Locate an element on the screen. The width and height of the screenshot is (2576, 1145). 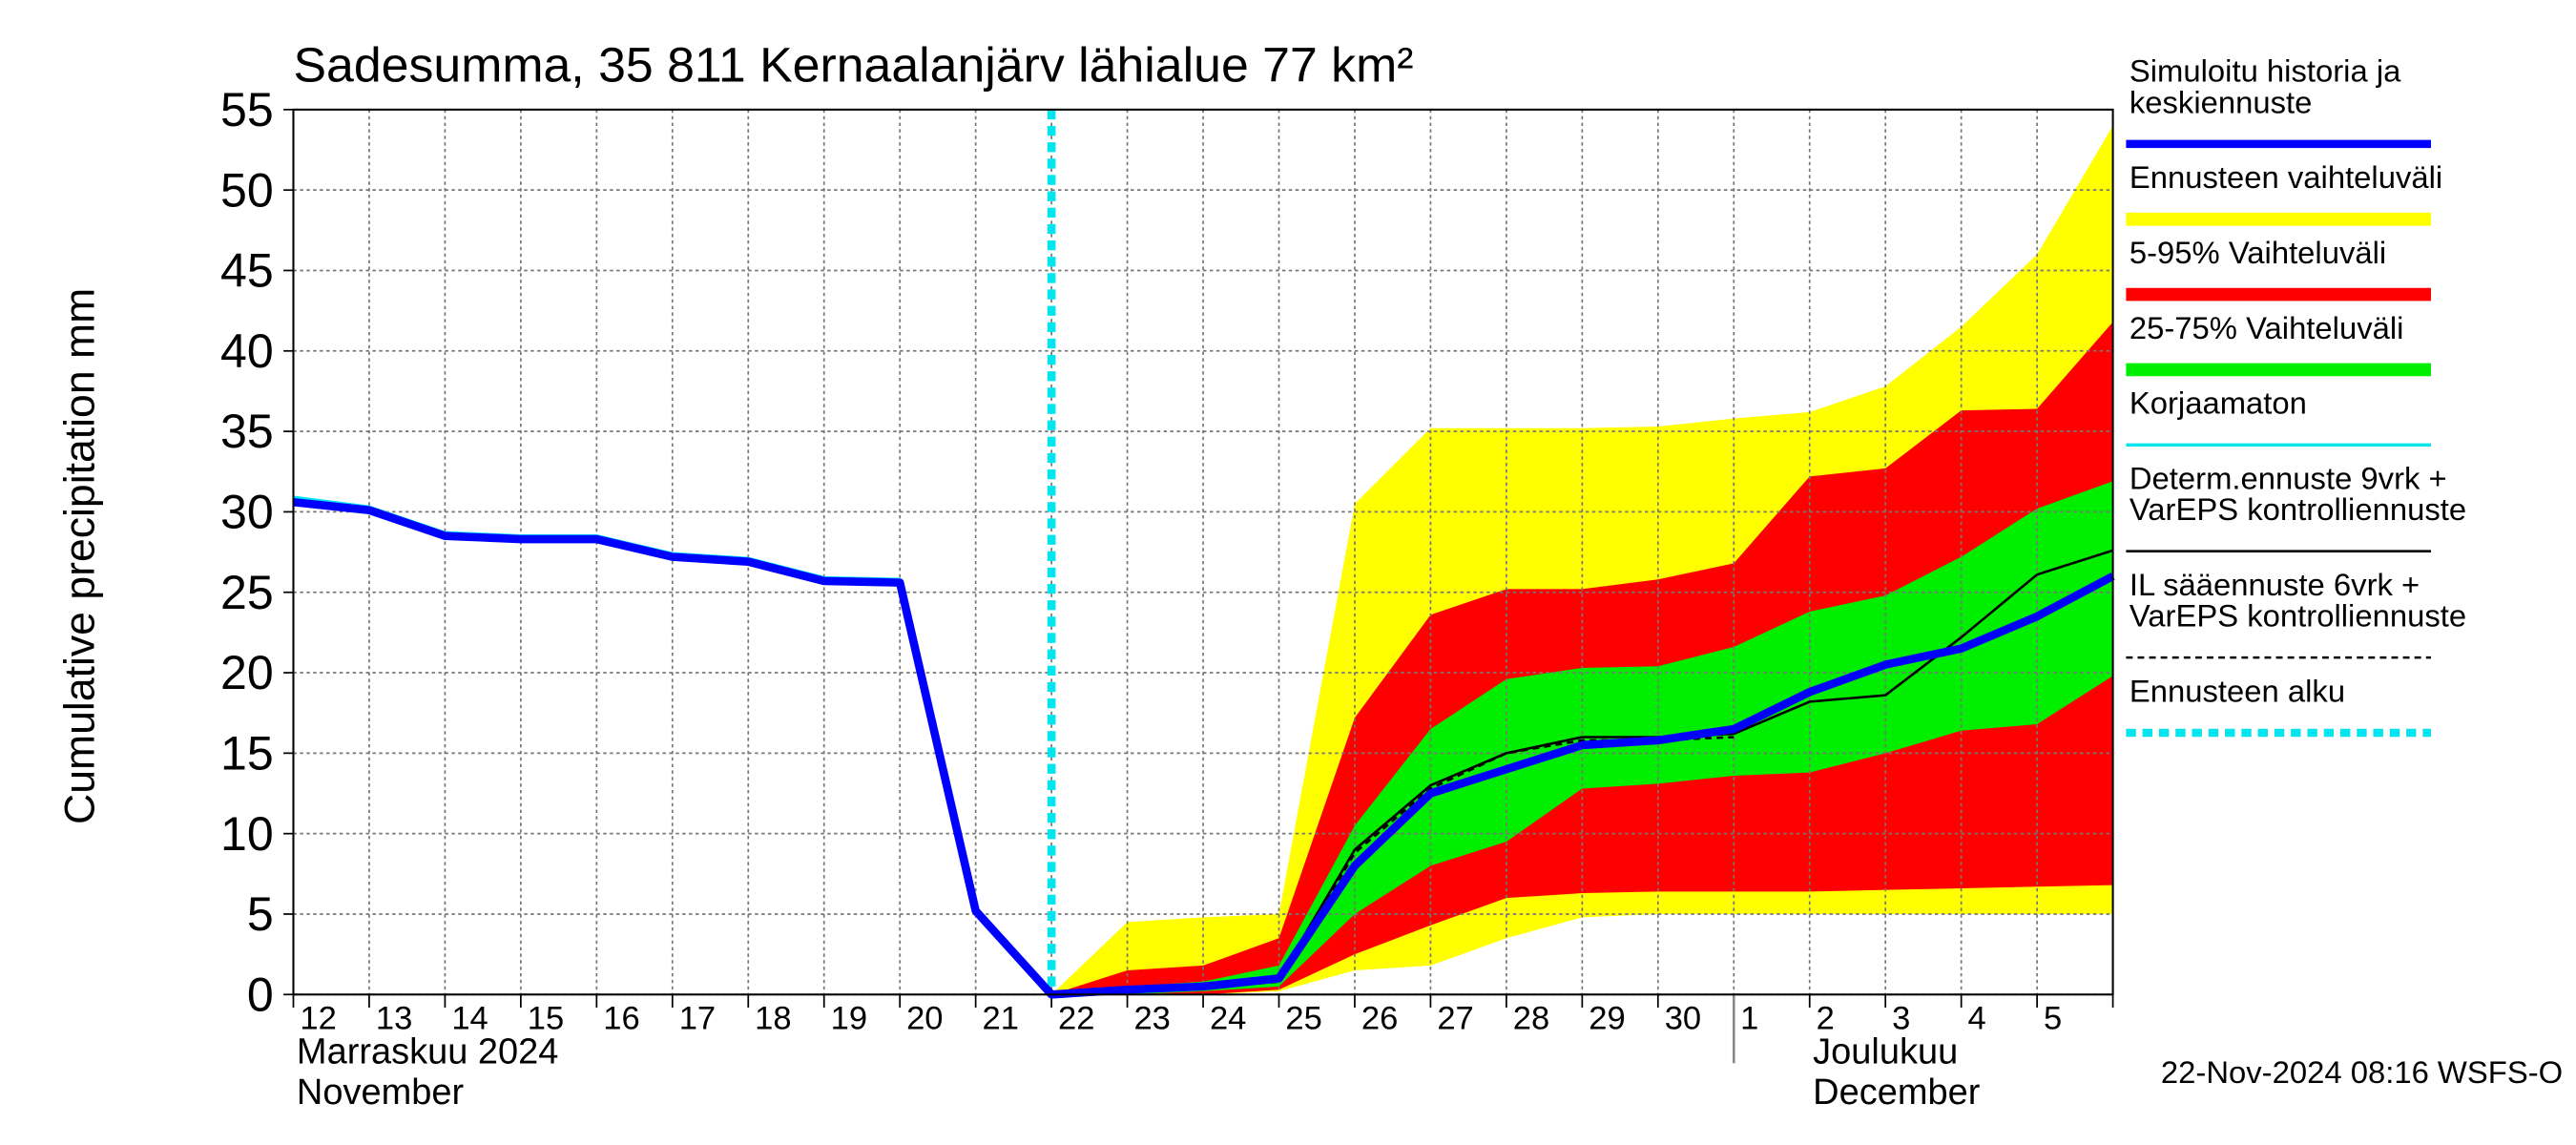
x-tick-label: 24 is located at coordinates (1228, 1018).